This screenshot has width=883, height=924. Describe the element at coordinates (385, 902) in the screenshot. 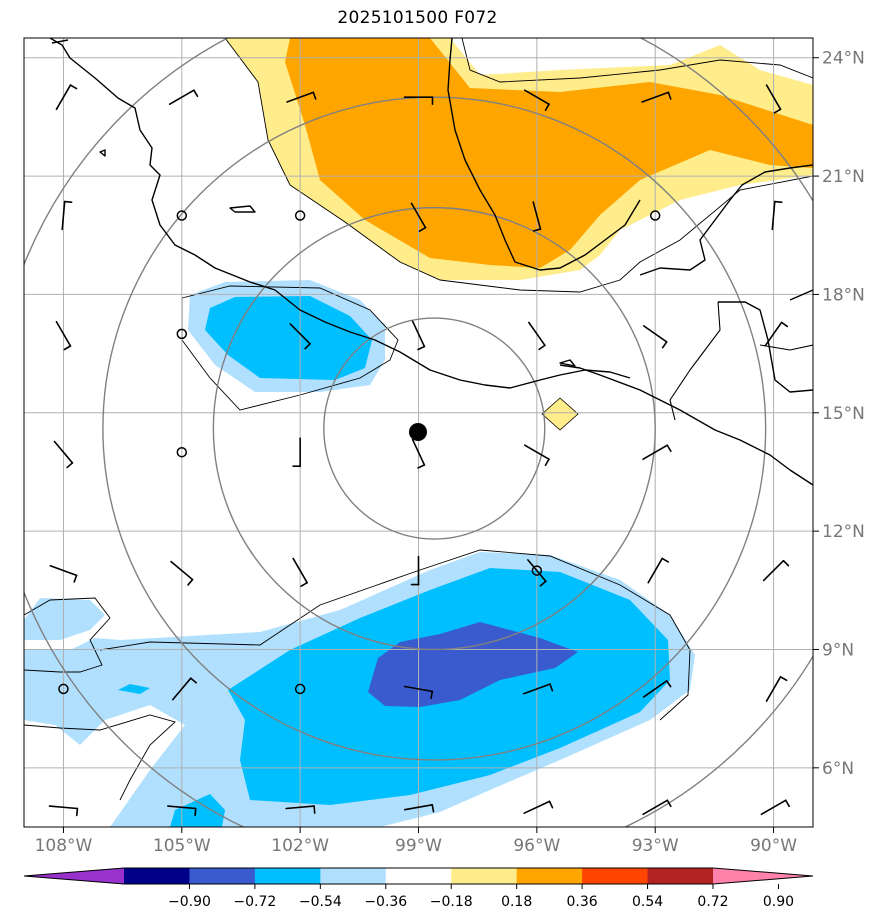

I see `colorbar-tick-label: −0.36` at that location.